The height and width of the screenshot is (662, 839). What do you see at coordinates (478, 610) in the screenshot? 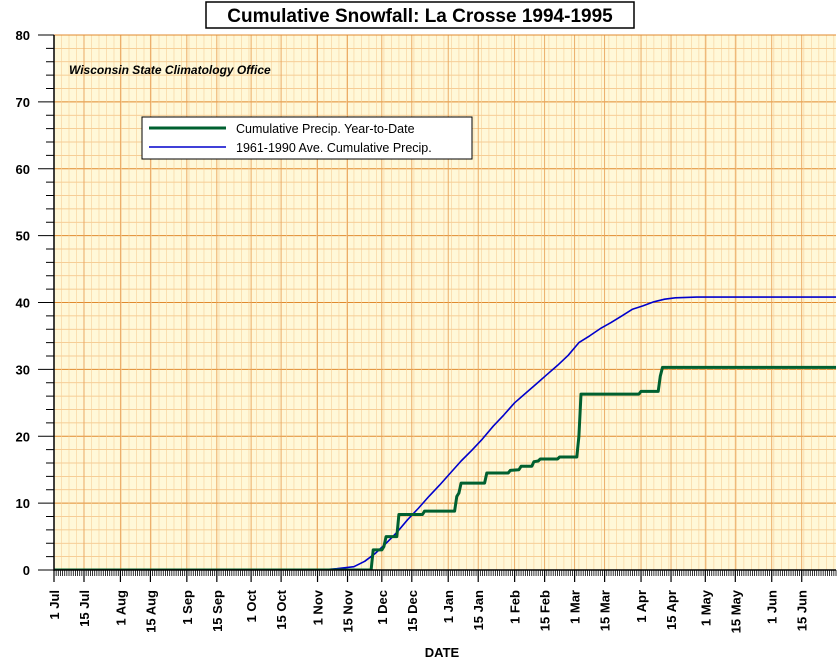
I see `x-tick-label: 15 Jan` at bounding box center [478, 610].